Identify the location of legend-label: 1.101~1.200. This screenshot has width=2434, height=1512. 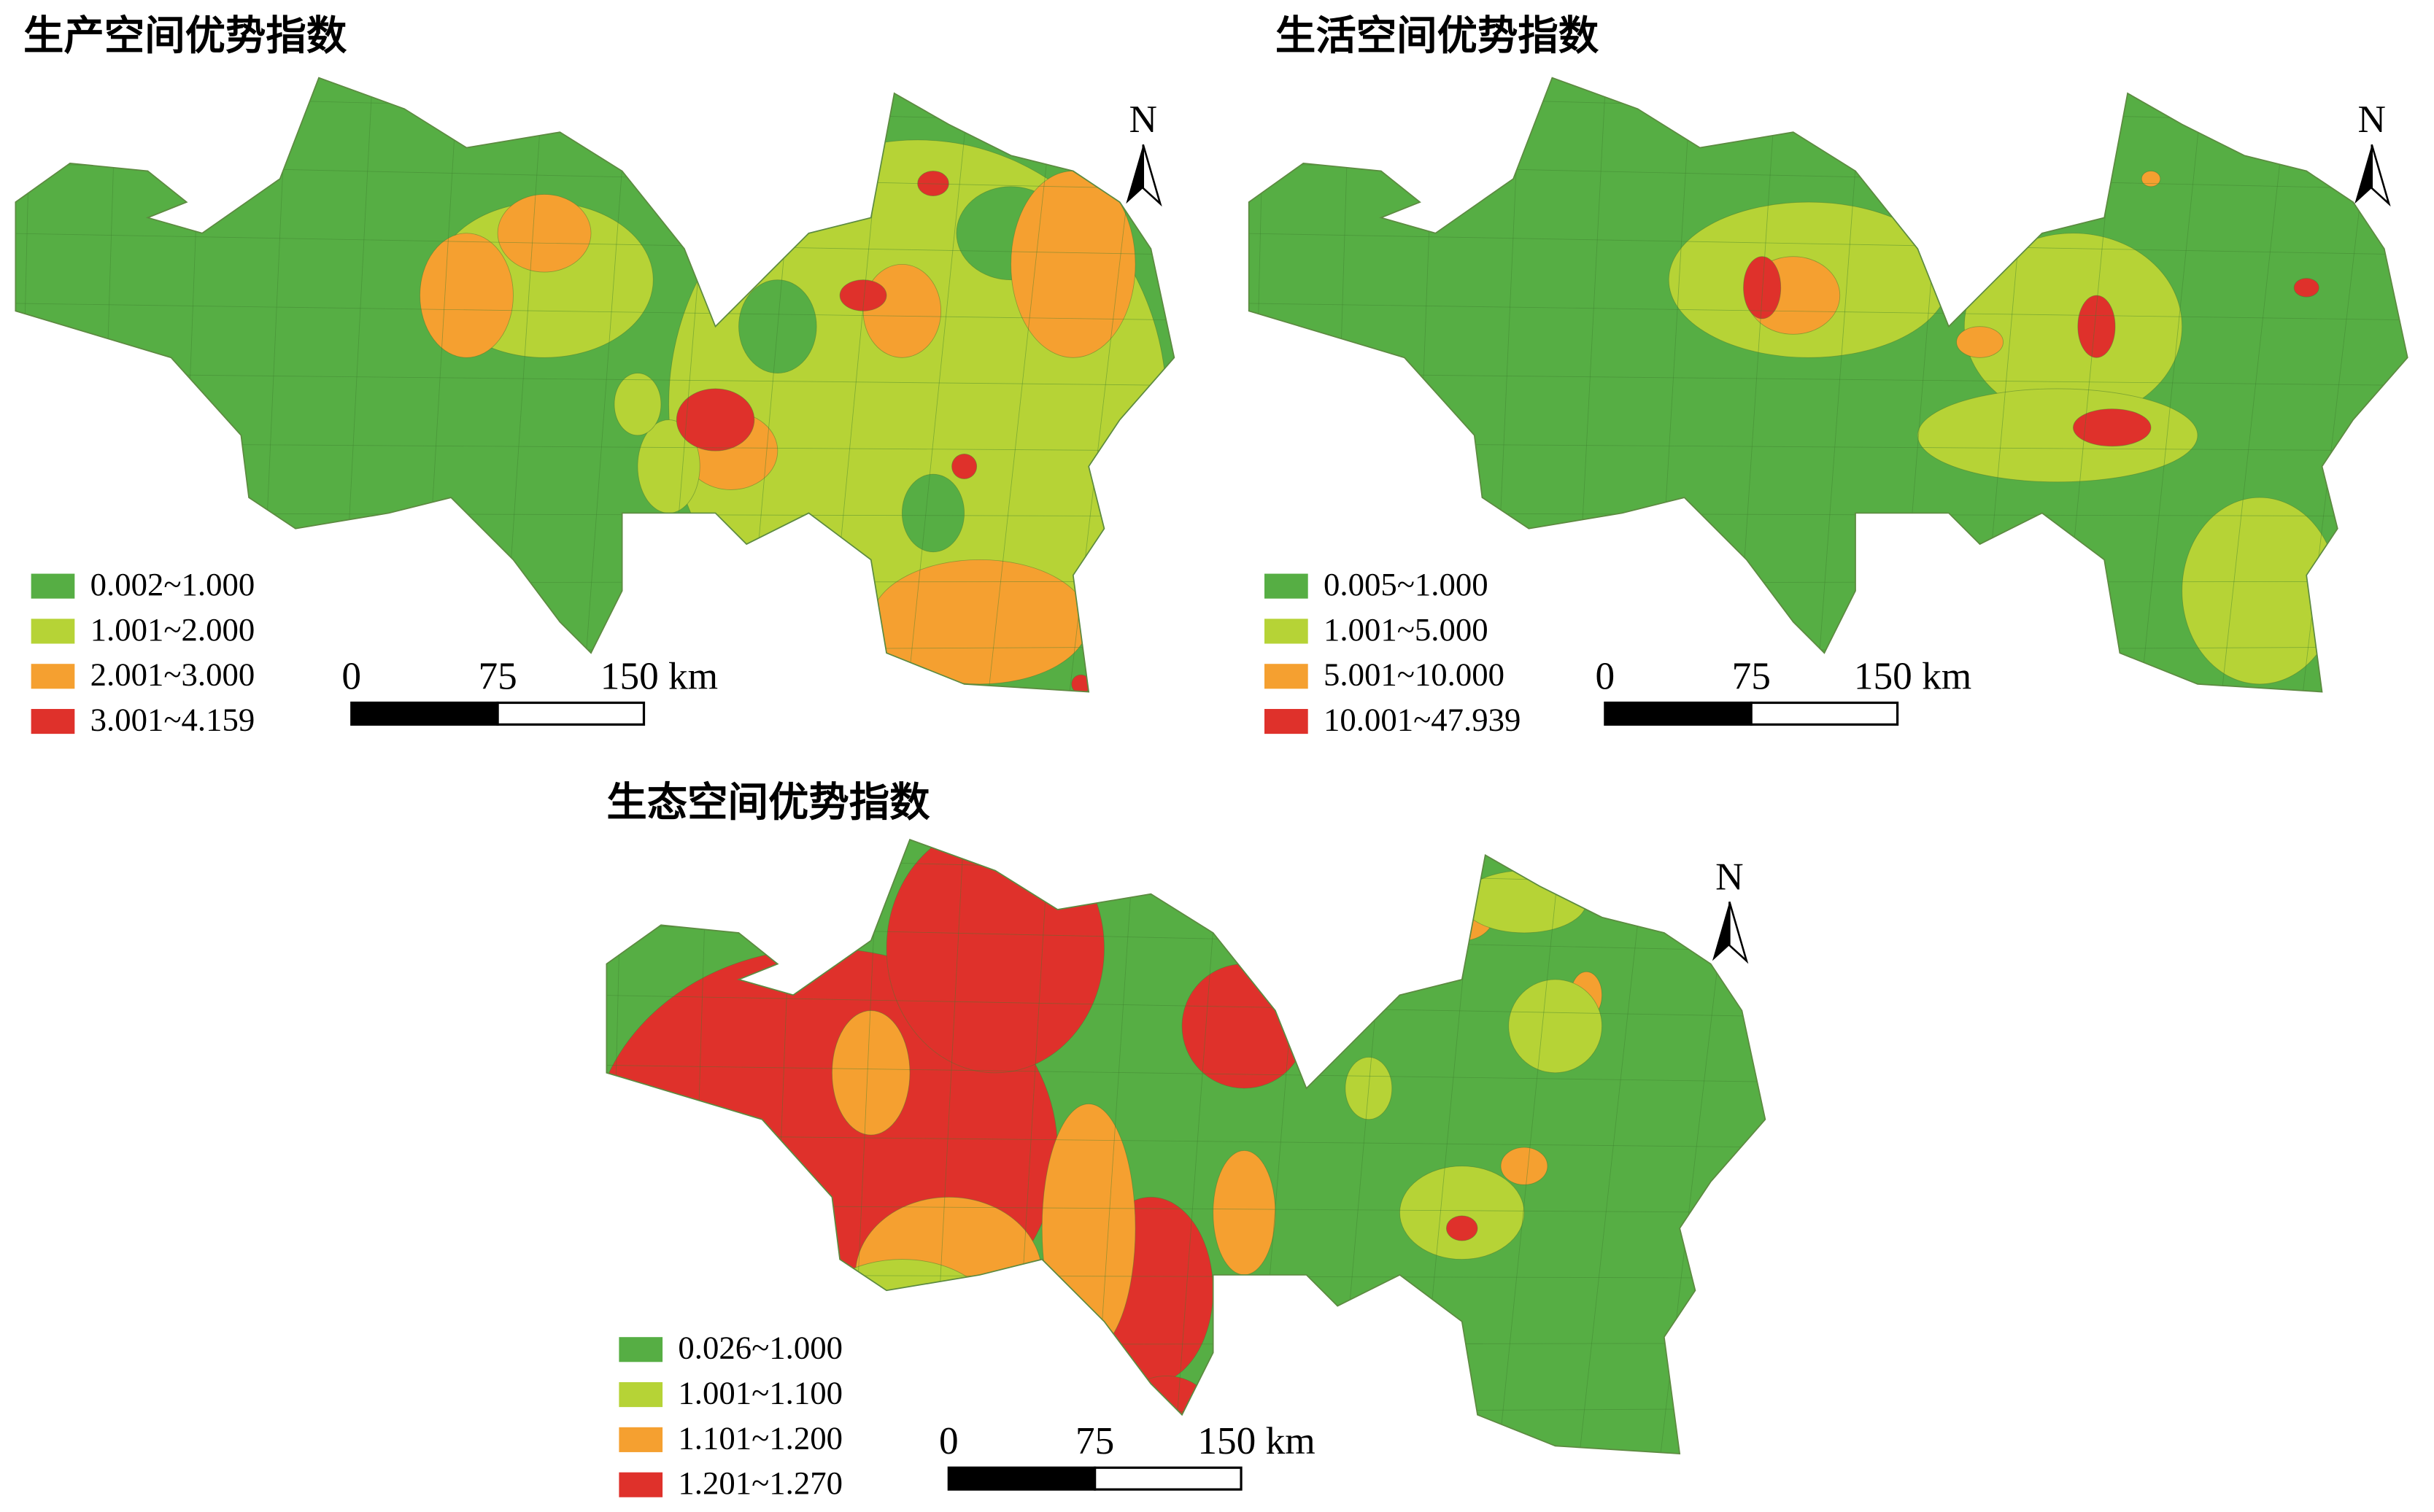
(760, 1437).